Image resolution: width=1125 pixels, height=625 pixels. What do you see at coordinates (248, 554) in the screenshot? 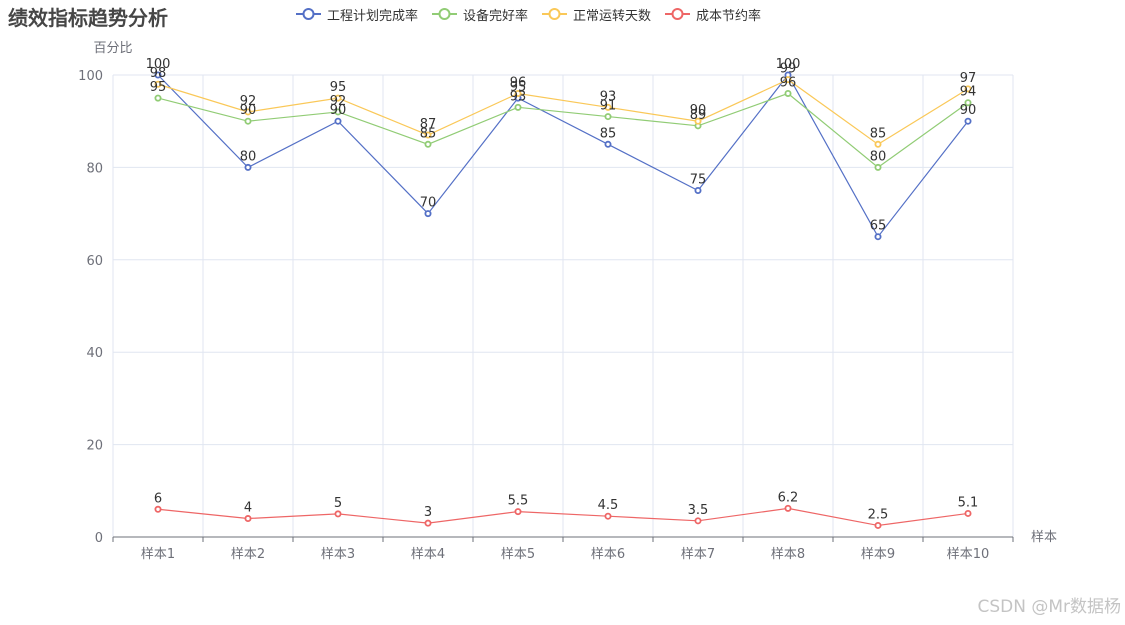
I see `x-tick-label: 样本2` at bounding box center [248, 554].